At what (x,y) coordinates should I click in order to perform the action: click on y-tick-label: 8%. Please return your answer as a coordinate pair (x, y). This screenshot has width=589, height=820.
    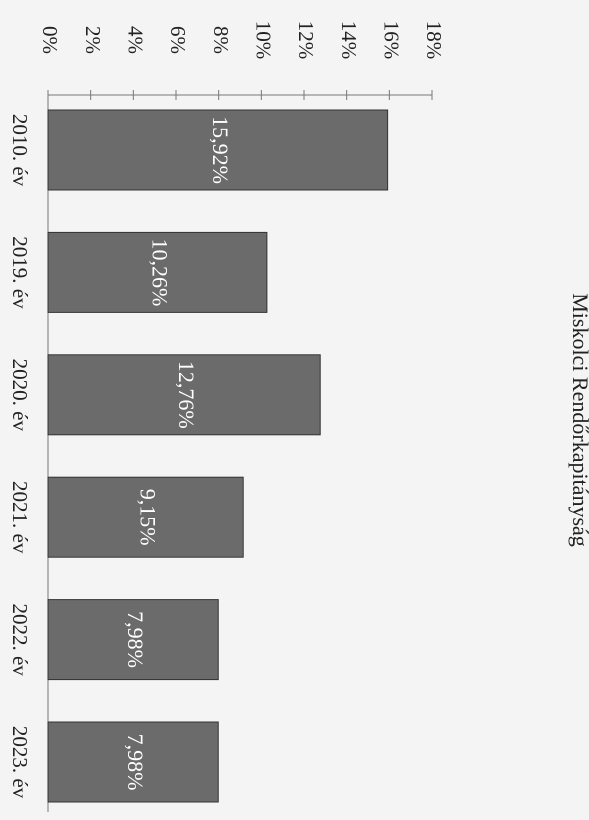
    Looking at the image, I should click on (221, 40).